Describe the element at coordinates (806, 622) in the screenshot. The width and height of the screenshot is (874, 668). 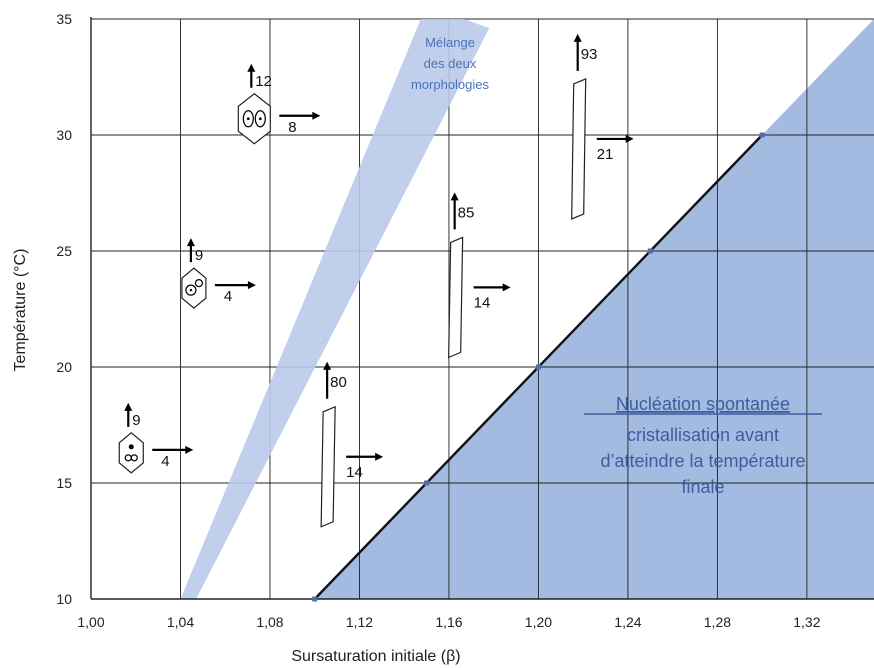
I see `x-tick-label: 1,32` at that location.